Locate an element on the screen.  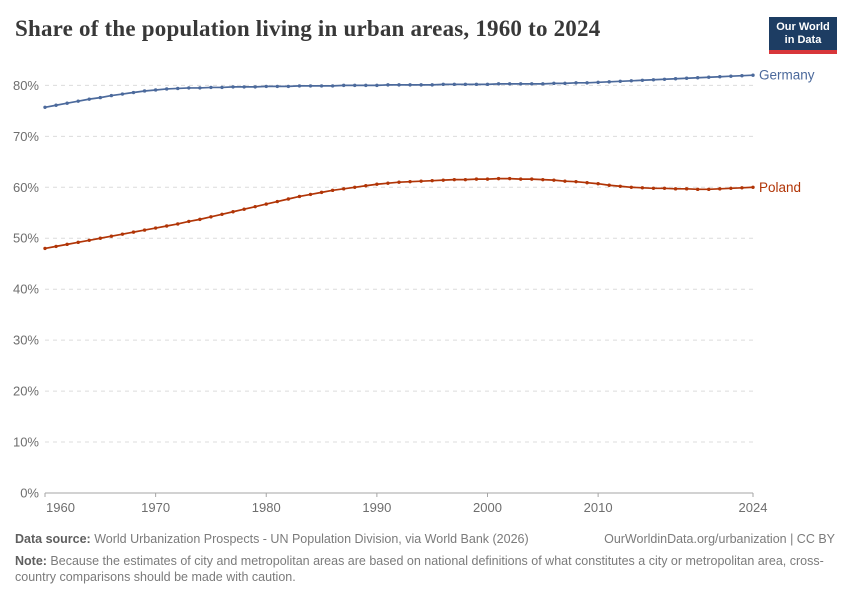
data-point-germany-1960 is located at coordinates (45, 107).